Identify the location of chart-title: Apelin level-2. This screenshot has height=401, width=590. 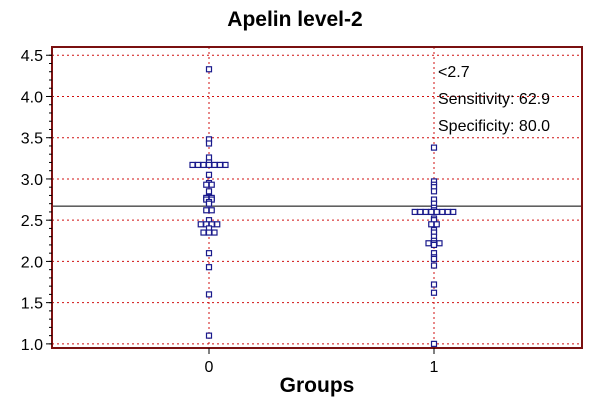
(295, 19).